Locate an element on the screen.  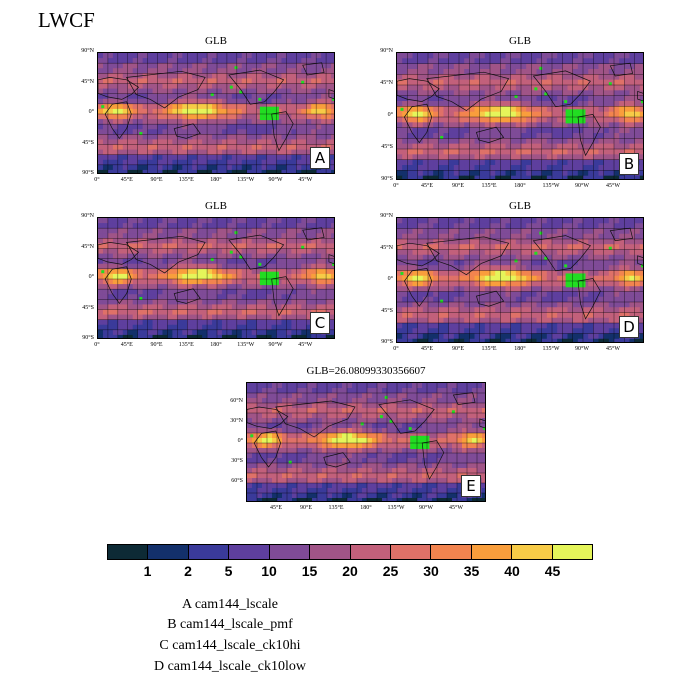
highlight-marker is located at coordinates (516, 261).